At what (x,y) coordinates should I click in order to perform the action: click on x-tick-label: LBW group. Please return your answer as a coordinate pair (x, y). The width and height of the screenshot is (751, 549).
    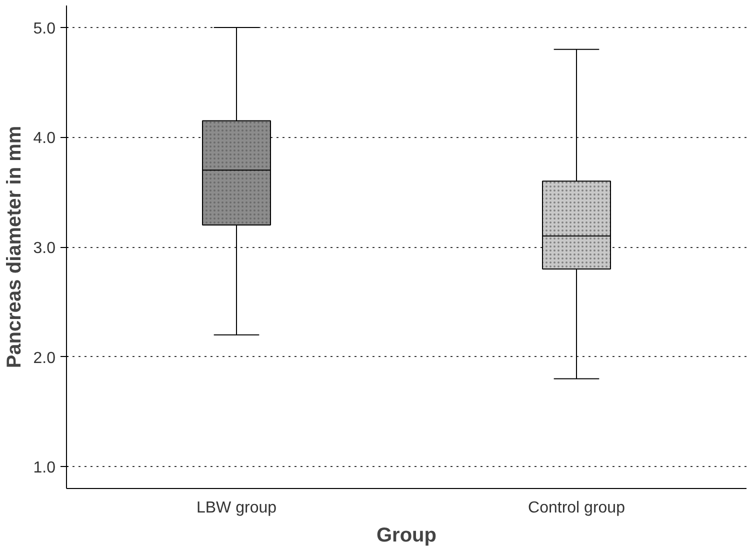
    Looking at the image, I should click on (236, 508).